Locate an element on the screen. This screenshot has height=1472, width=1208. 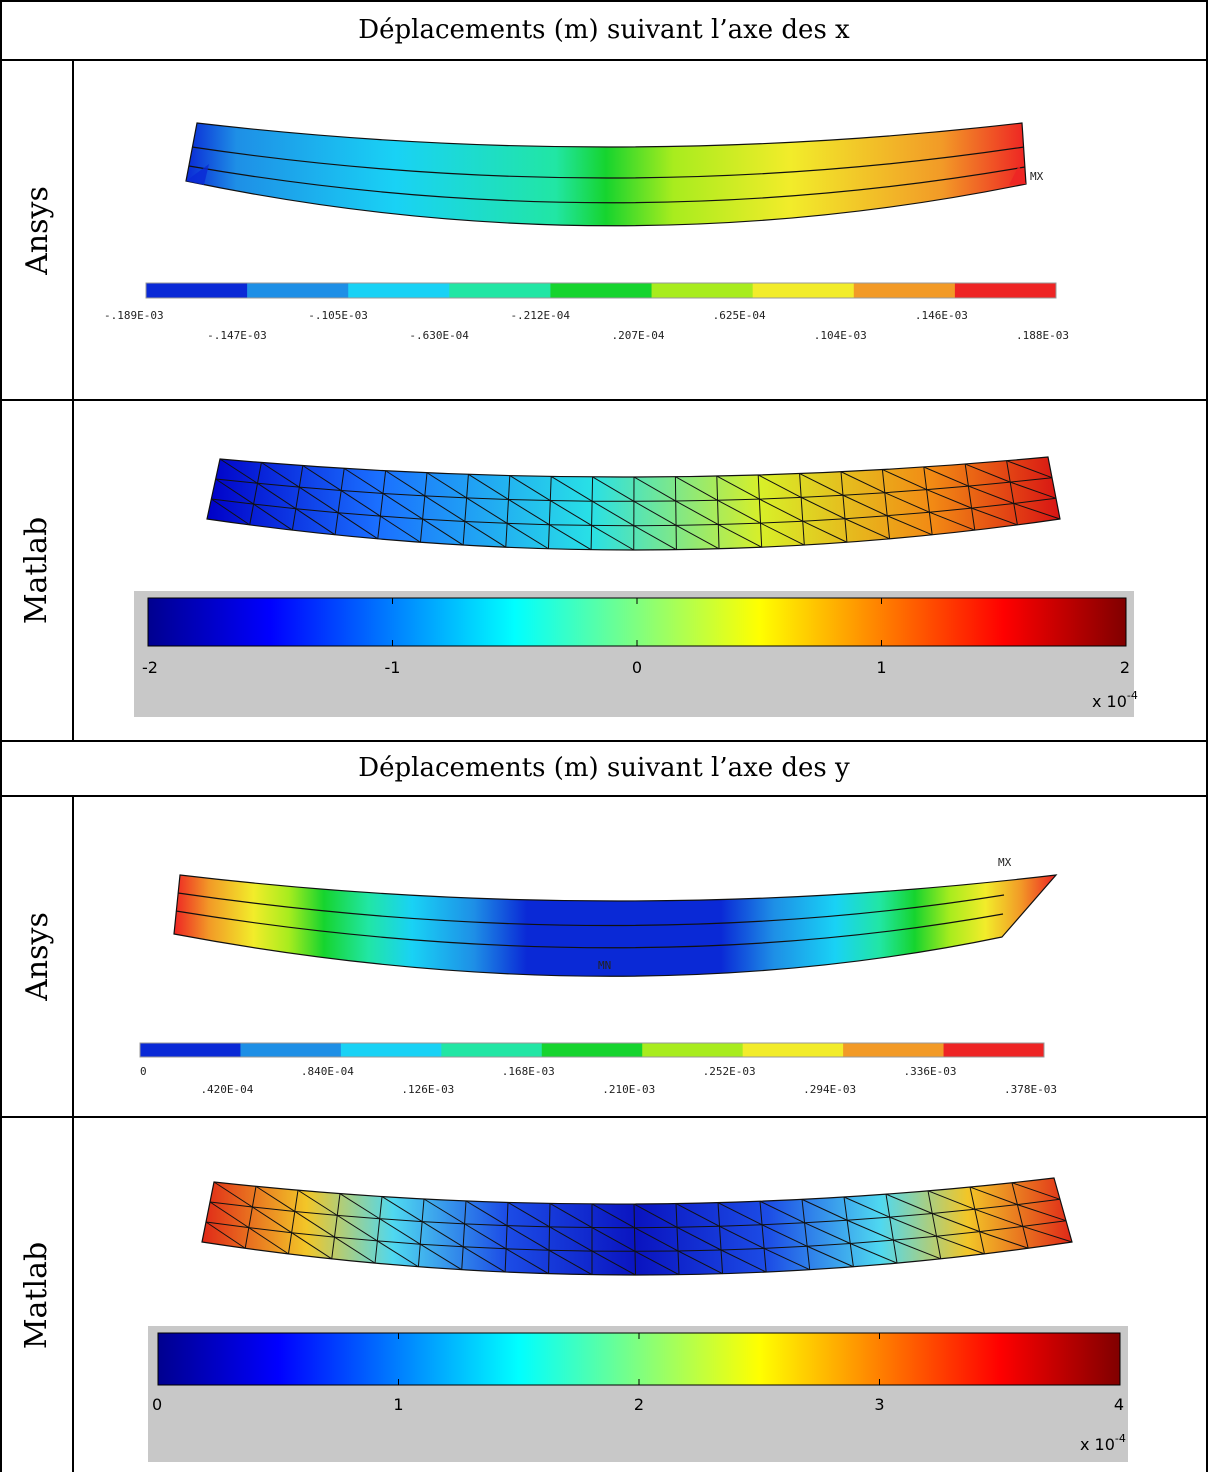
colorbar-tick-label: -2 is located at coordinates (150, 667).